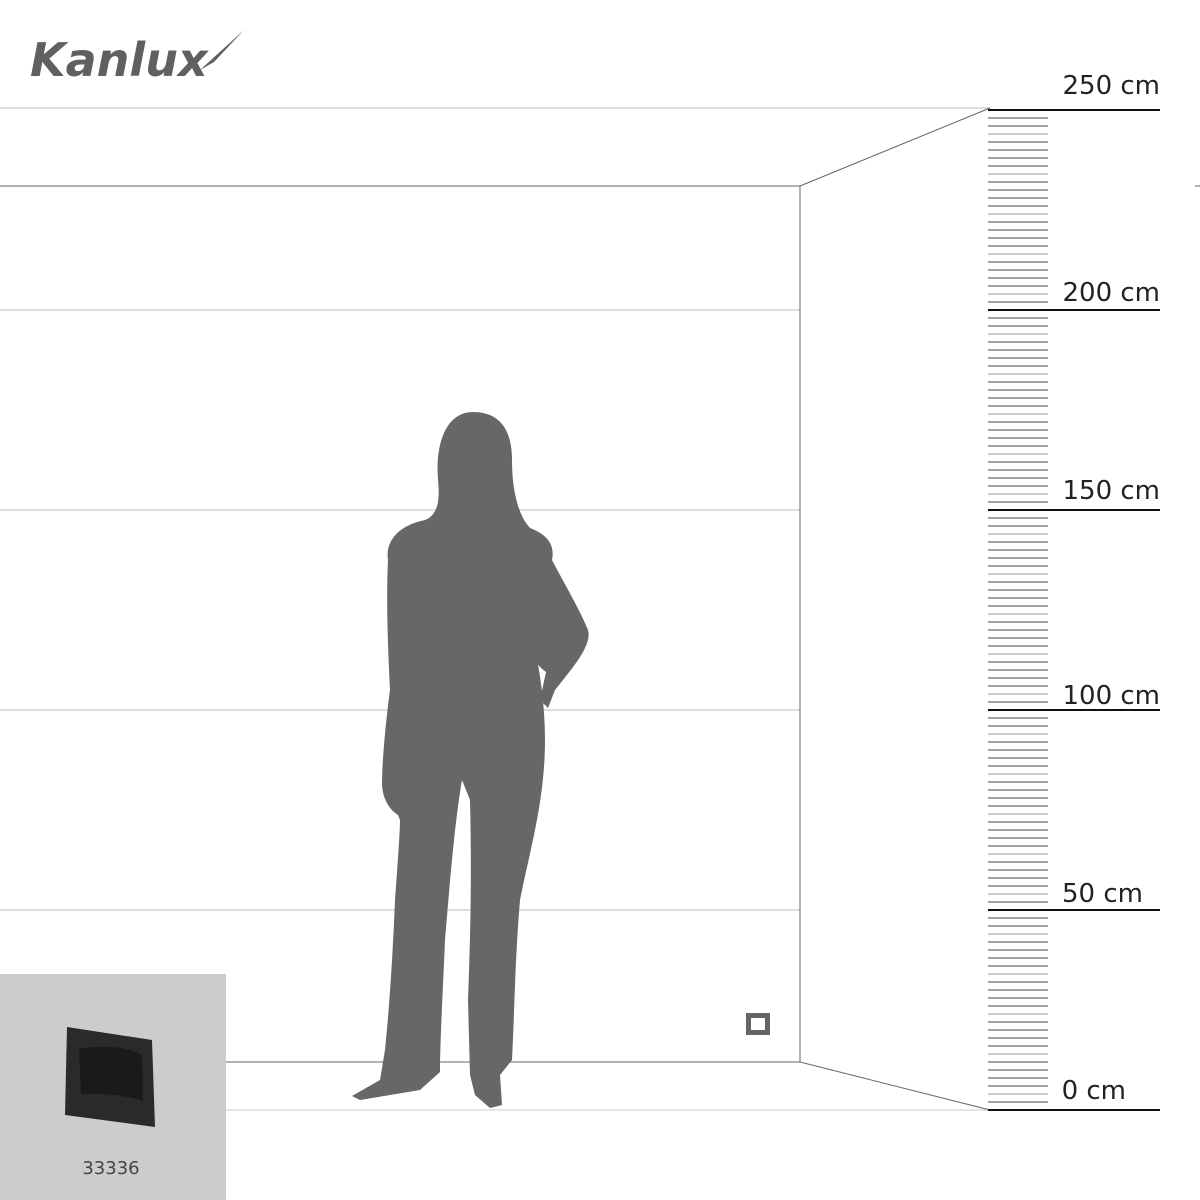 The image size is (1200, 1200). What do you see at coordinates (222, 50) in the screenshot?
I see `logo-swoosh-icon` at bounding box center [222, 50].